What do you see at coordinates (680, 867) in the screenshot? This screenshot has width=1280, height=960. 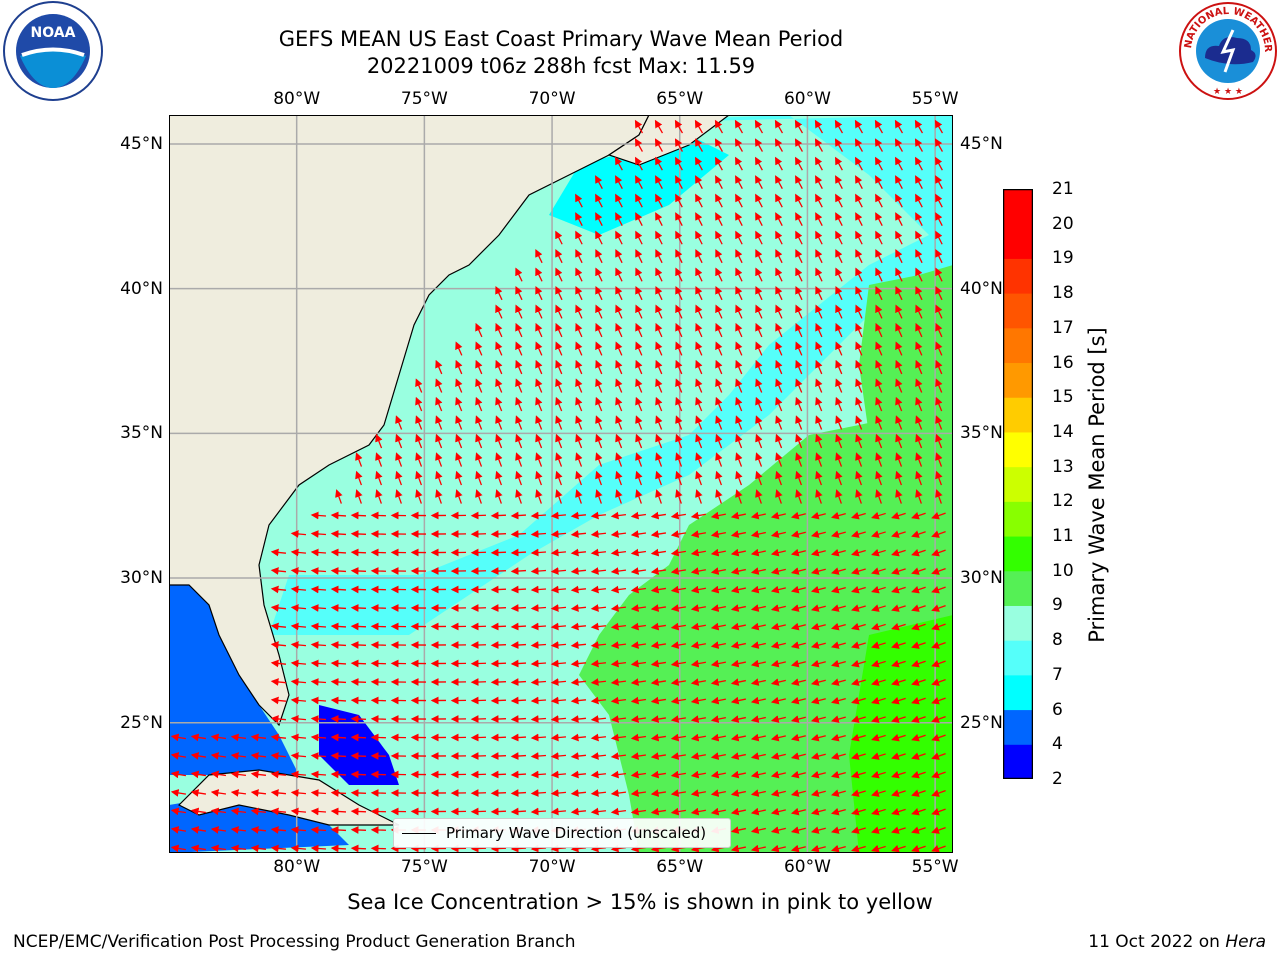 I see `longitude-tick-label: 65°W` at bounding box center [680, 867].